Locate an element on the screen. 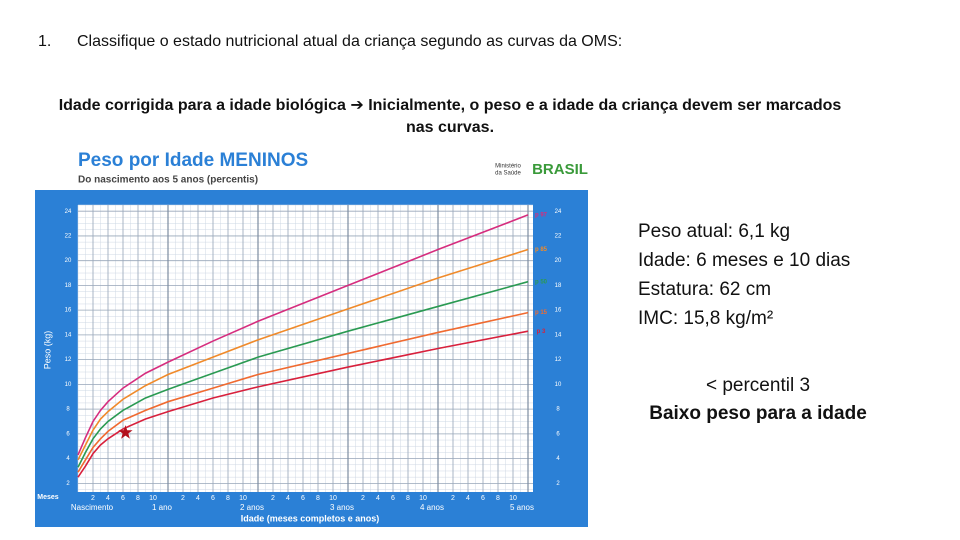 This screenshot has height=540, width=960. series-label: p 50 is located at coordinates (541, 282).